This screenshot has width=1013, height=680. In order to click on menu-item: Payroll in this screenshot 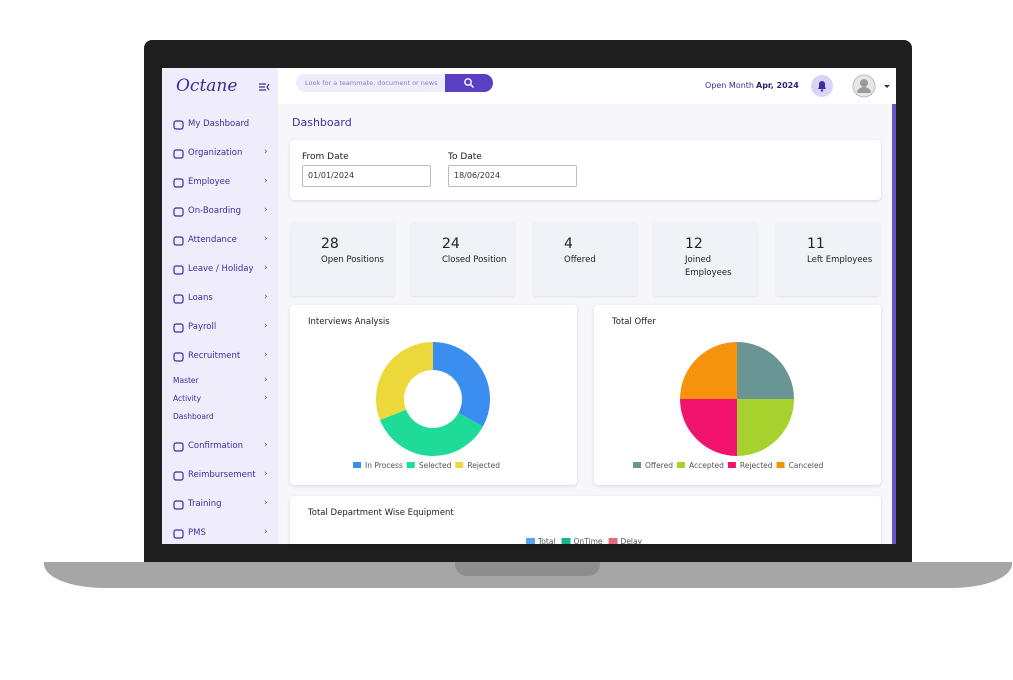, I will do `click(202, 327)`.